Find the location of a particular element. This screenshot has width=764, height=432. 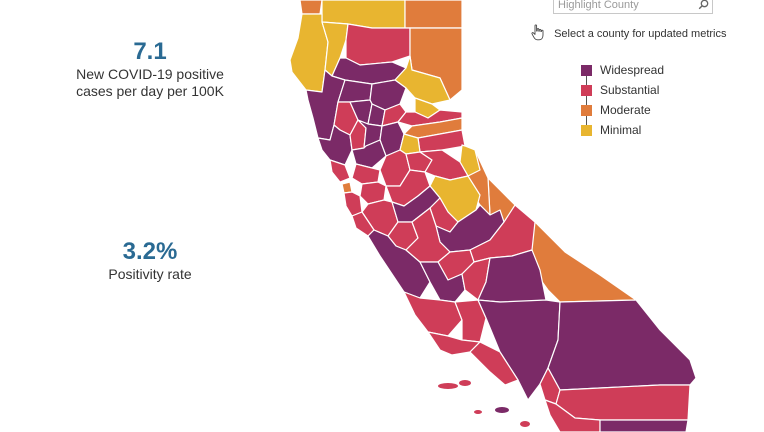

county-nevada is located at coordinates (430, 118).